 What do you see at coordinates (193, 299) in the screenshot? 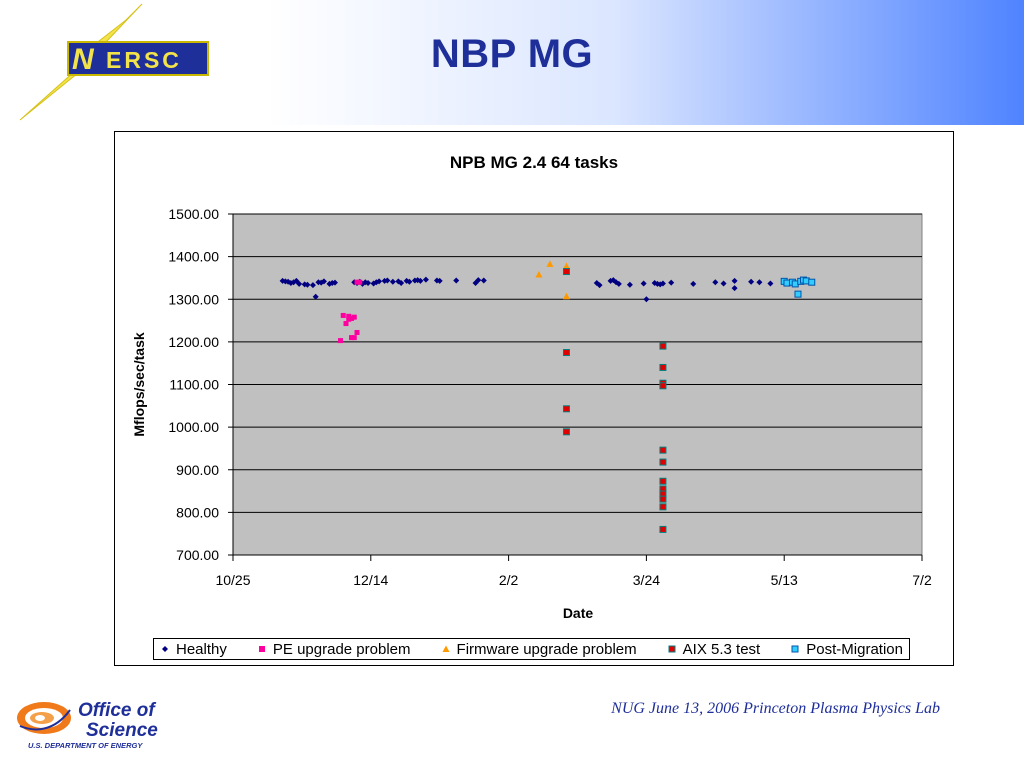
I see `y-tick-label: 1300.00` at bounding box center [193, 299].